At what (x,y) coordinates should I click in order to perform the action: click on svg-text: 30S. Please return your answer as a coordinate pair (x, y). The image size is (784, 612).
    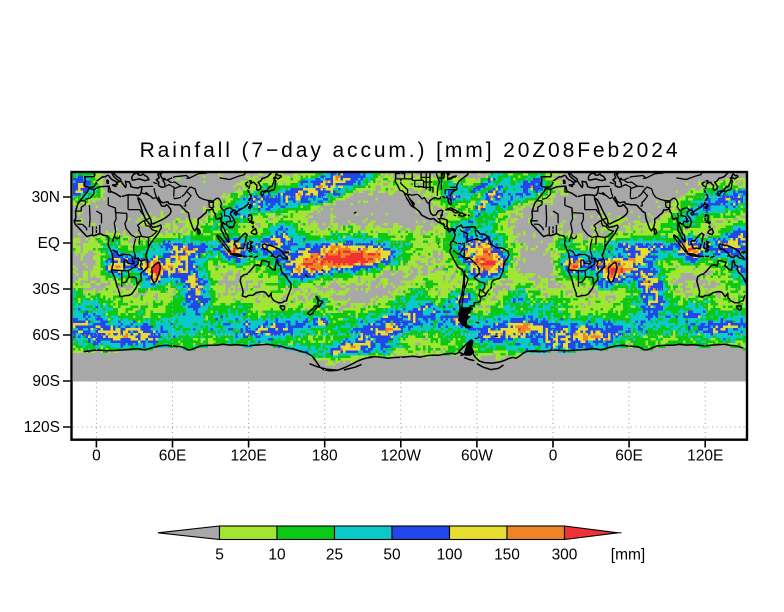
    Looking at the image, I should click on (46, 289).